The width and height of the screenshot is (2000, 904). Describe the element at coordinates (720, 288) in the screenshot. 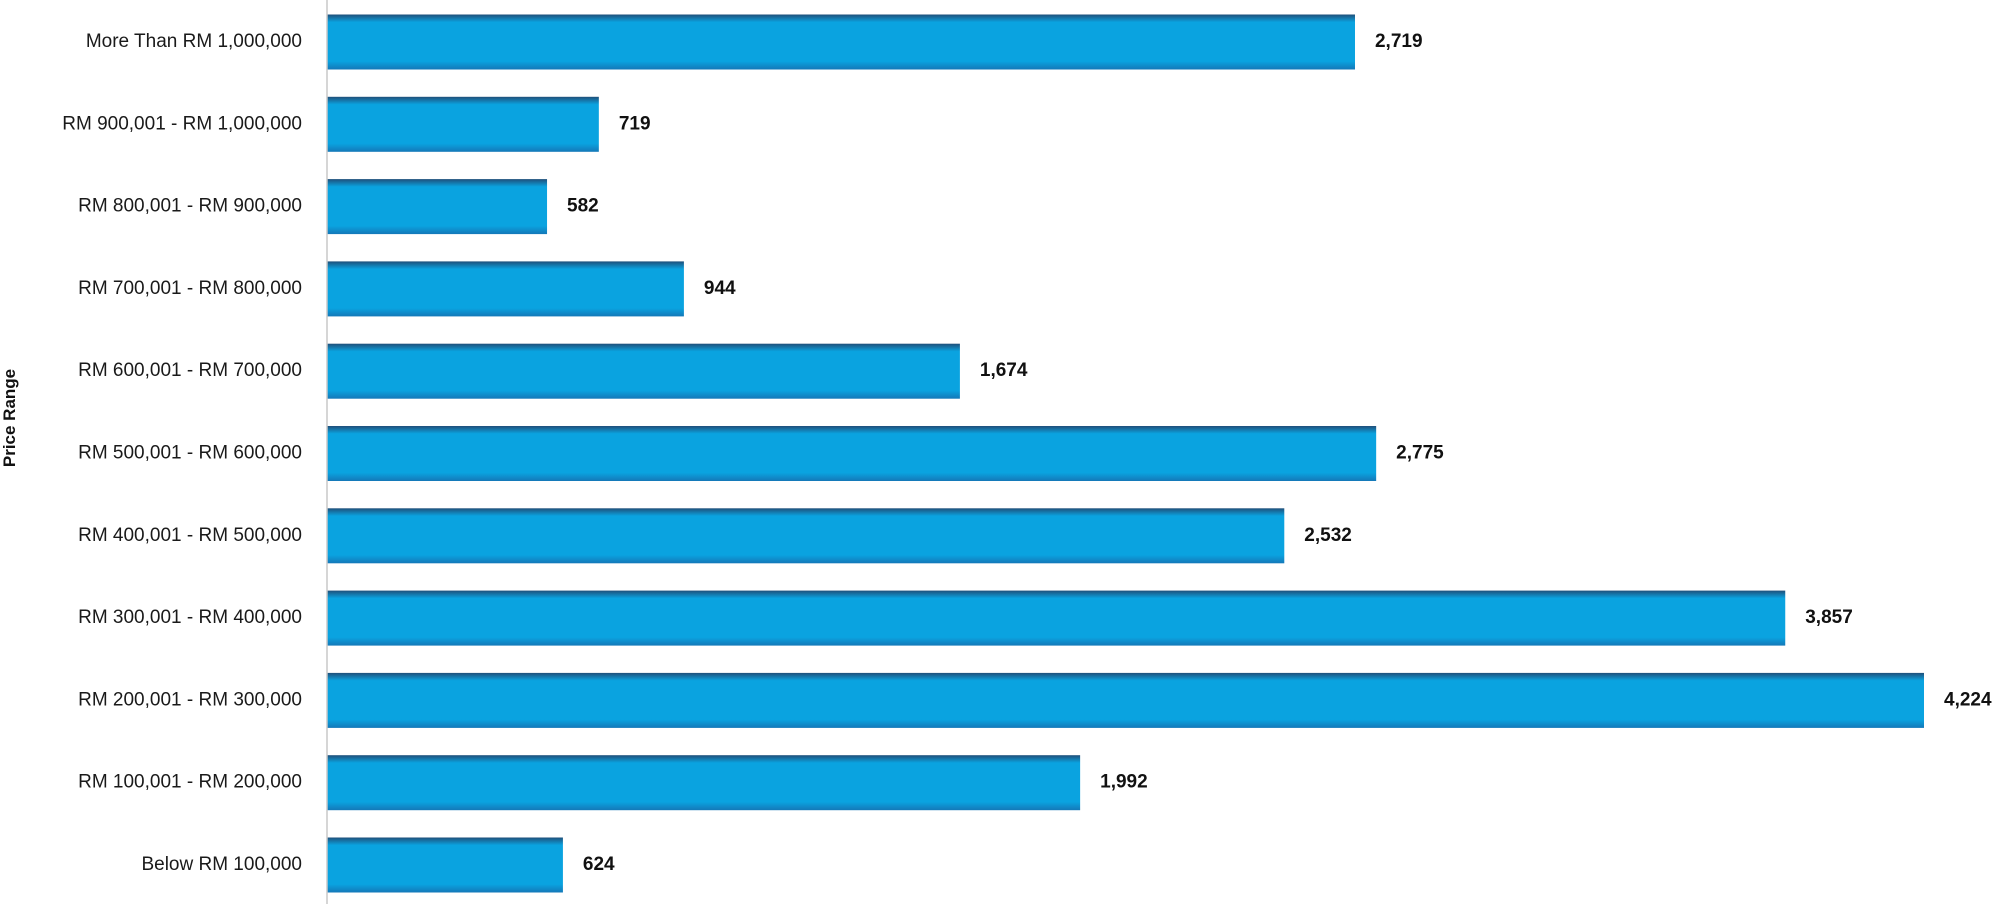

I see `value-label-rm-700-001-rm-800-000: 944` at that location.